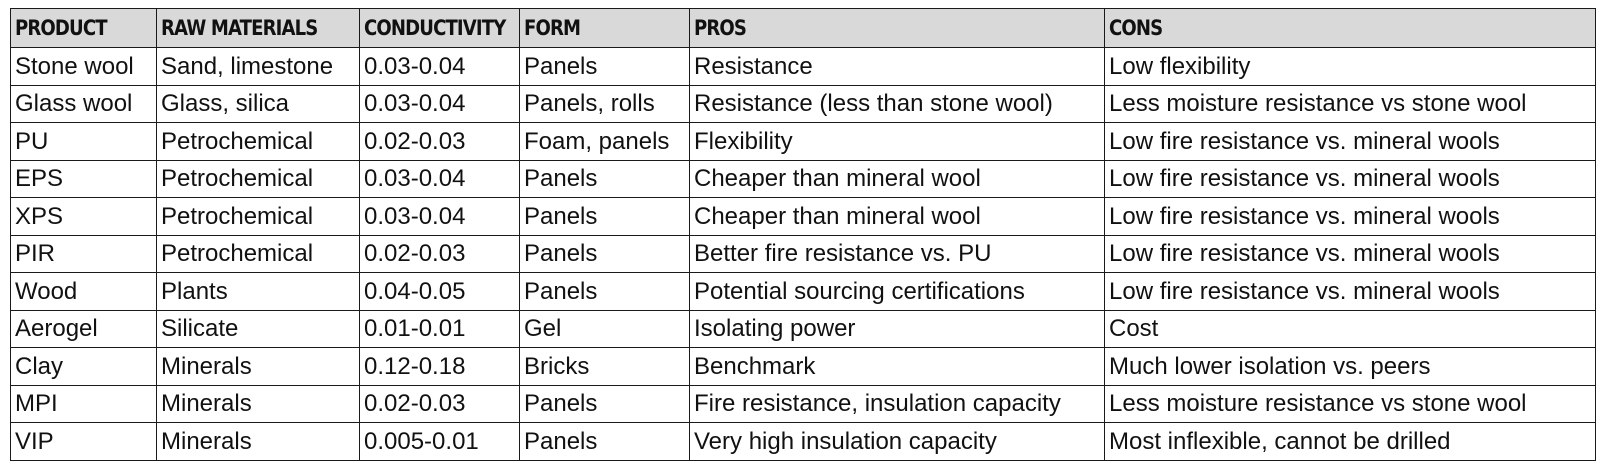  I want to click on cell-pros: Benchmark, so click(897, 366).